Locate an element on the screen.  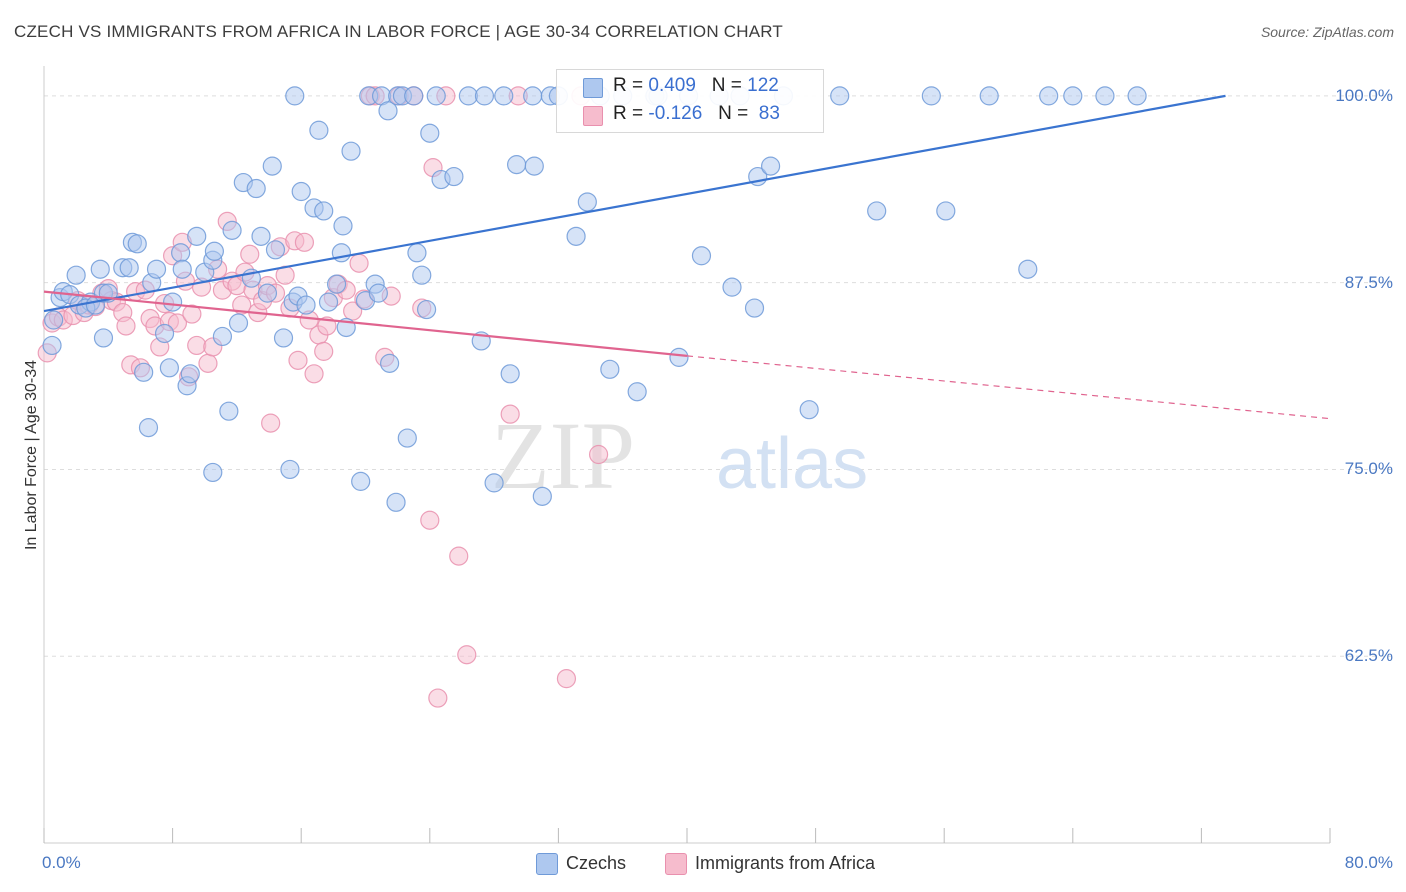
legend-label-czechs: Czechs is located at coordinates (596, 863).